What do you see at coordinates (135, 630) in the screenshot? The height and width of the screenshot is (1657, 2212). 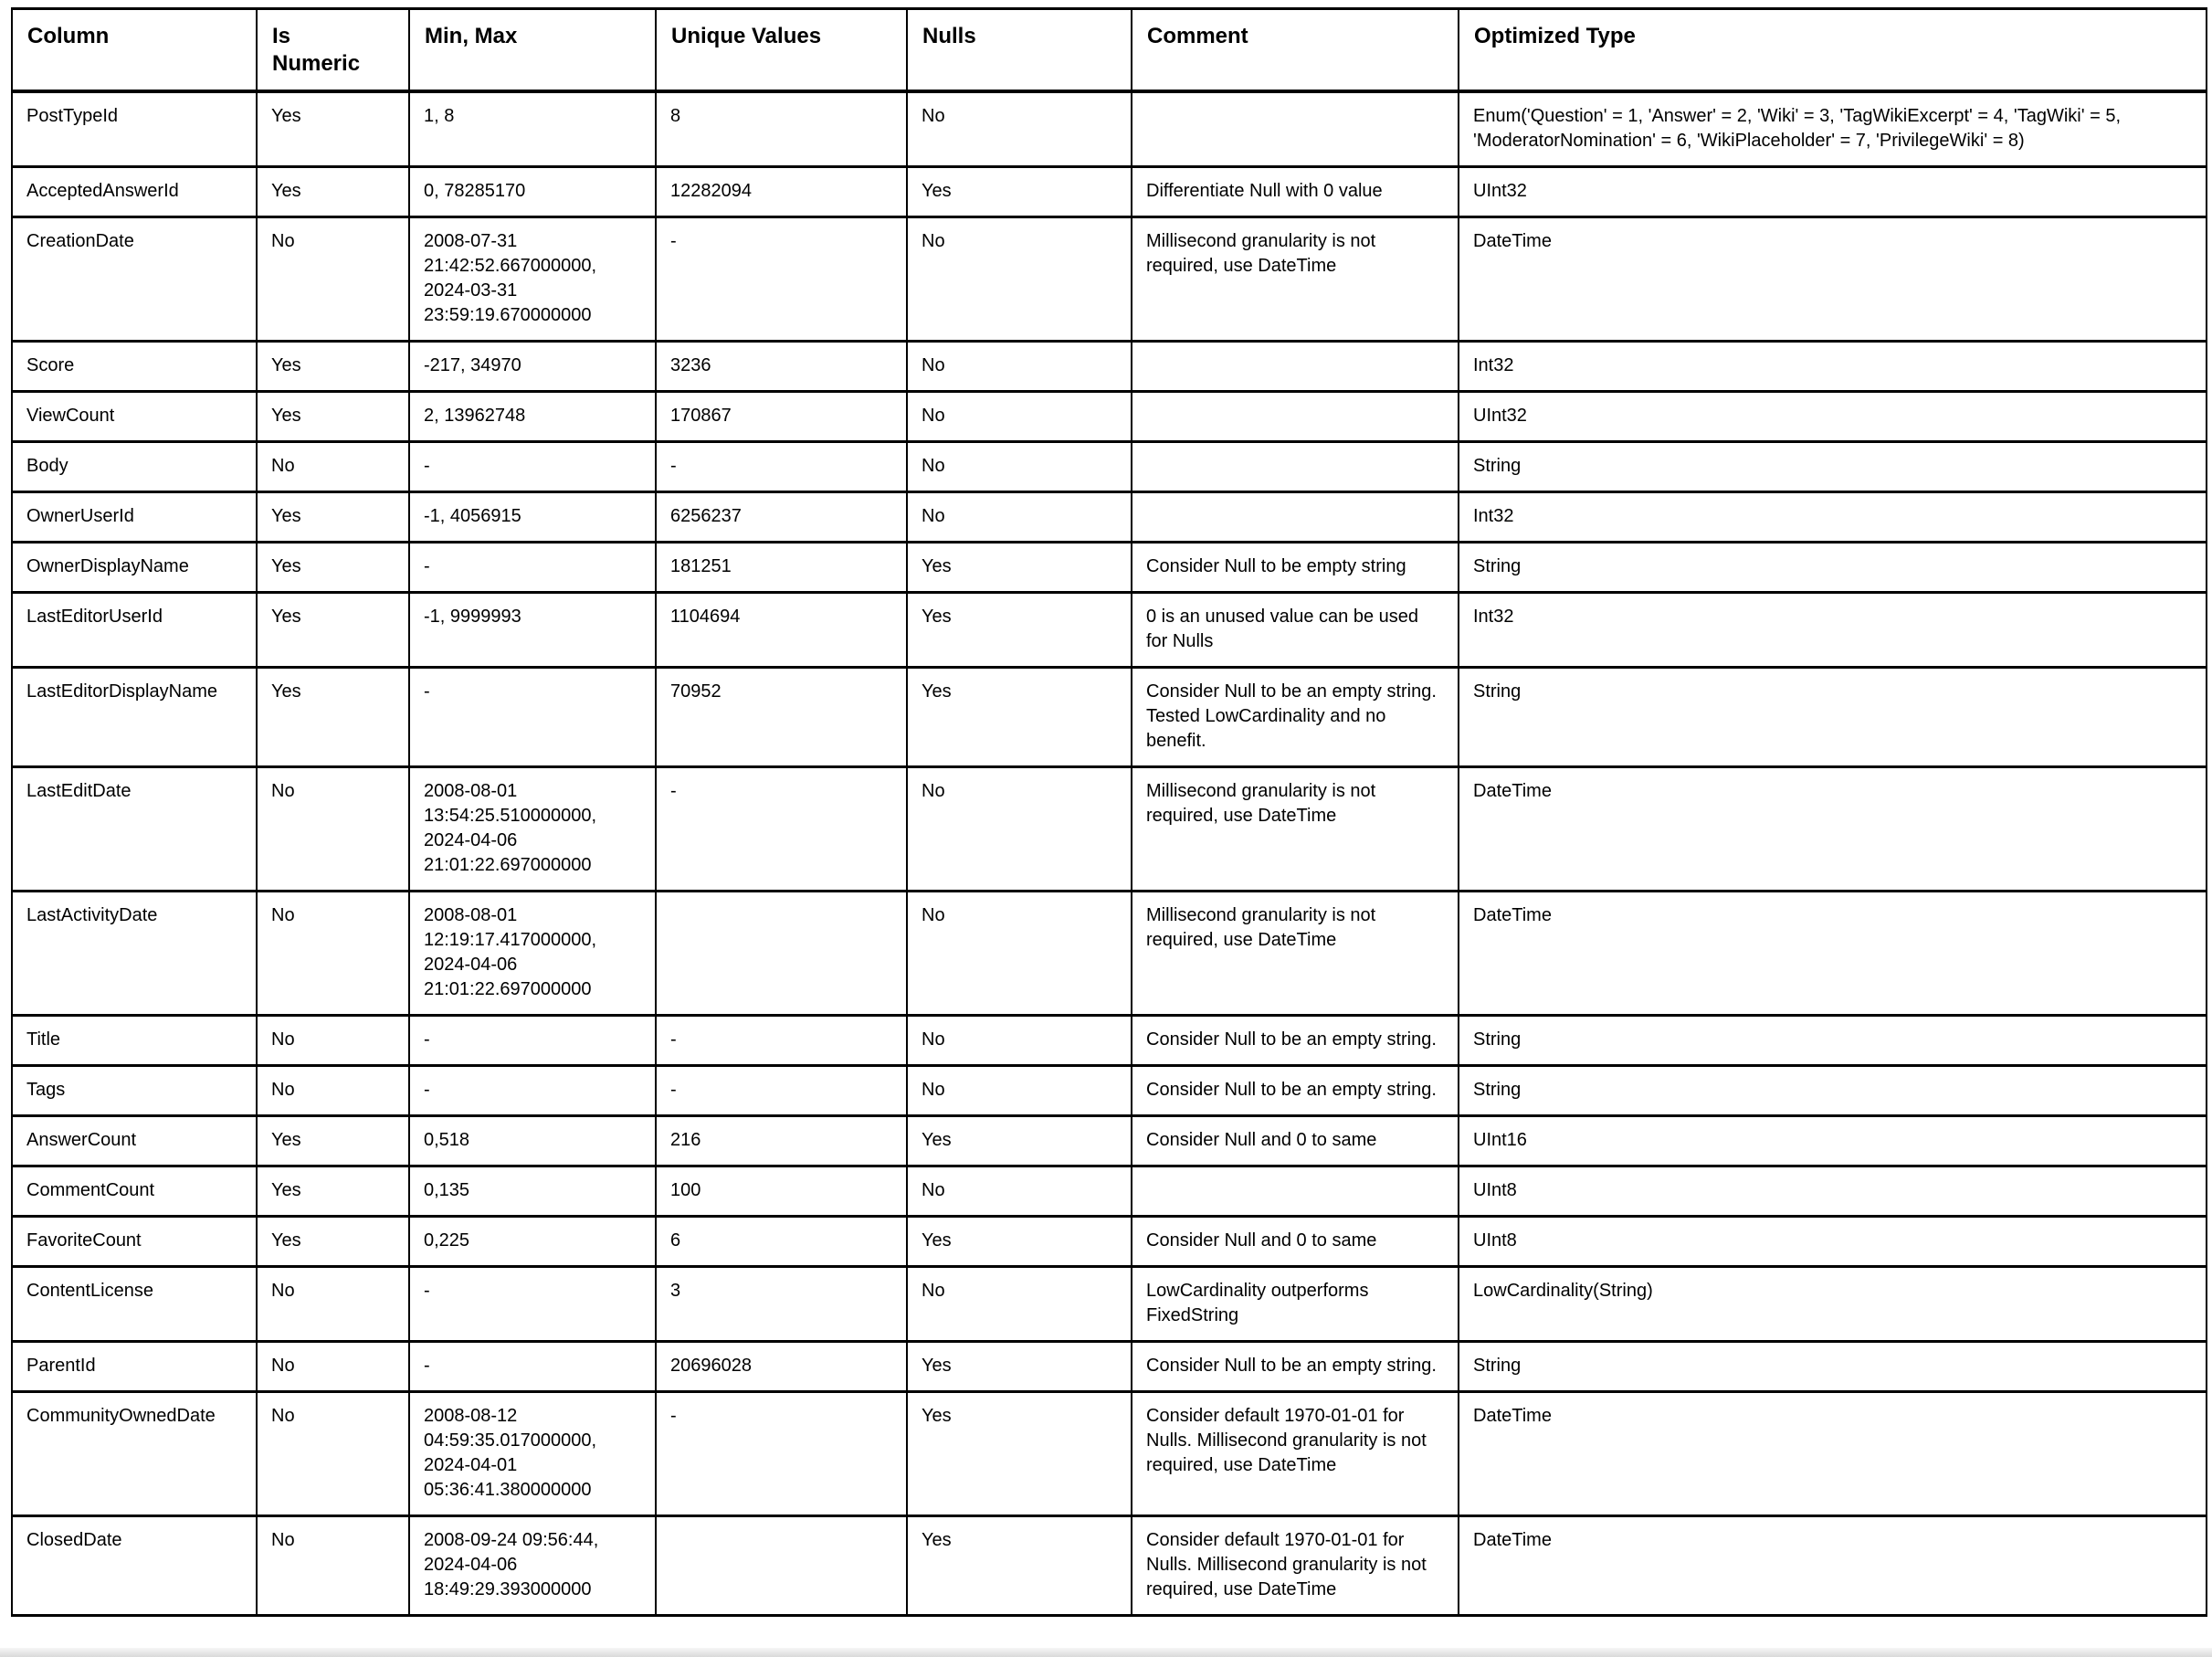 I see `cell-column: LastEditorUserId` at bounding box center [135, 630].